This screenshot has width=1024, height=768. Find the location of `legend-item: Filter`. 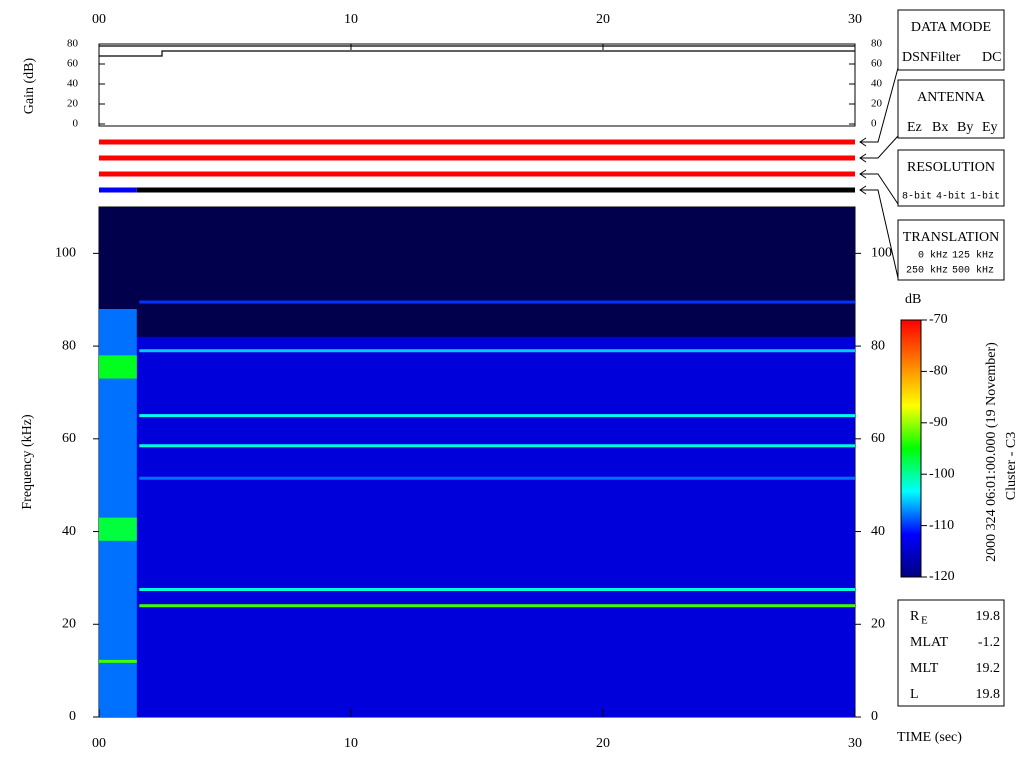

legend-item: Filter is located at coordinates (945, 57).